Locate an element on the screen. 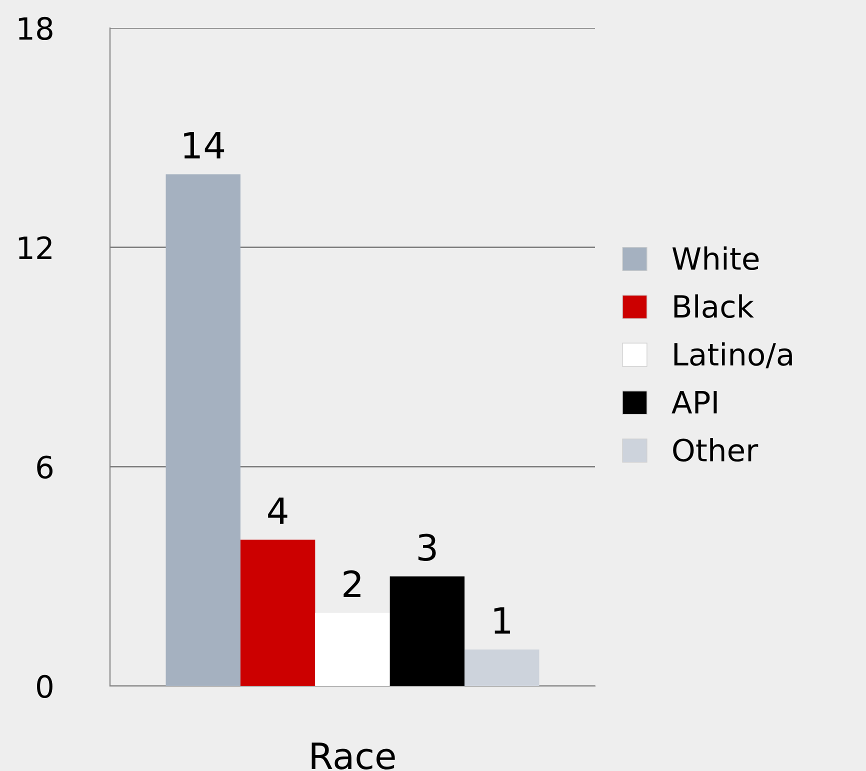 The height and width of the screenshot is (771, 866). data-label: 1 is located at coordinates (502, 620).